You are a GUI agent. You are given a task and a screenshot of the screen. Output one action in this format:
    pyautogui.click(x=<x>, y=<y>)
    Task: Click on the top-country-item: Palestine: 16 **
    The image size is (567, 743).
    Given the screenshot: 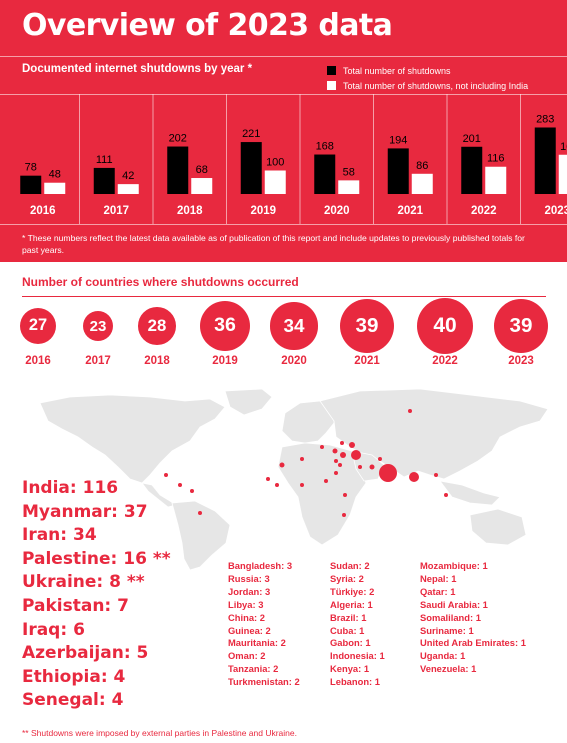 What is the action you would take?
    pyautogui.click(x=96, y=558)
    